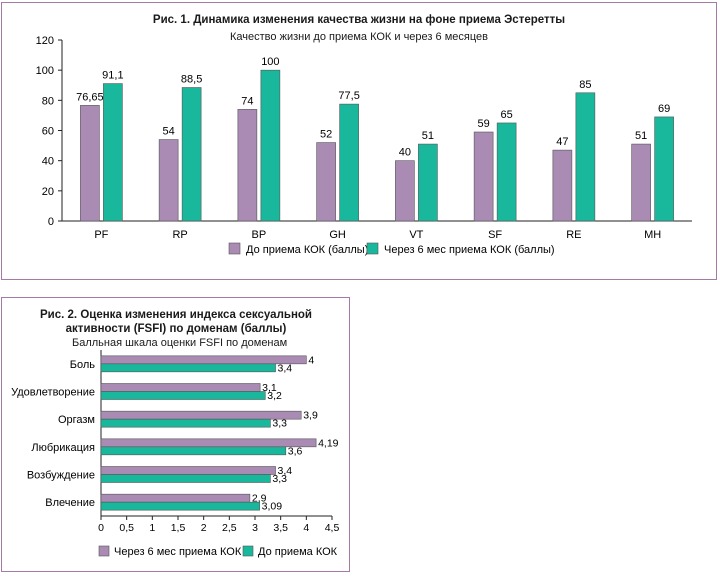 Image resolution: width=720 pixels, height=576 pixels. Describe the element at coordinates (101, 528) in the screenshot. I see `chart2-x-tick-label: 0` at that location.